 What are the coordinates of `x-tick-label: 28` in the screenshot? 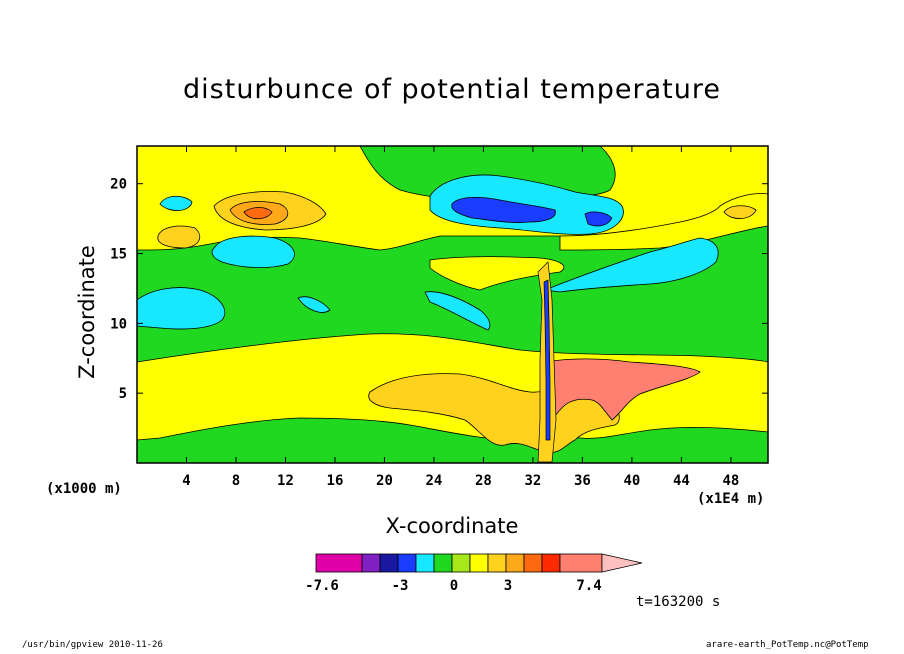 It's located at (483, 481).